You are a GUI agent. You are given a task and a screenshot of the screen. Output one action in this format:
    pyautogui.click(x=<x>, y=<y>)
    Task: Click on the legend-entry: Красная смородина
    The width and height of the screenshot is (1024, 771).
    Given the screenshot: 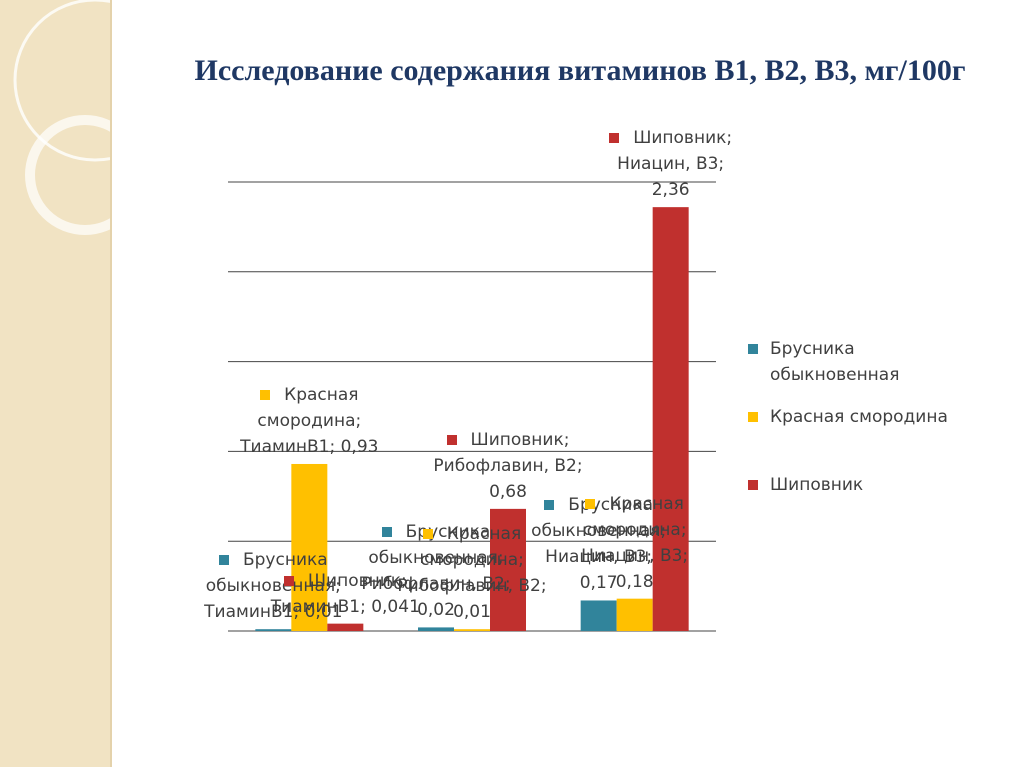 What is the action you would take?
    pyautogui.click(x=859, y=417)
    